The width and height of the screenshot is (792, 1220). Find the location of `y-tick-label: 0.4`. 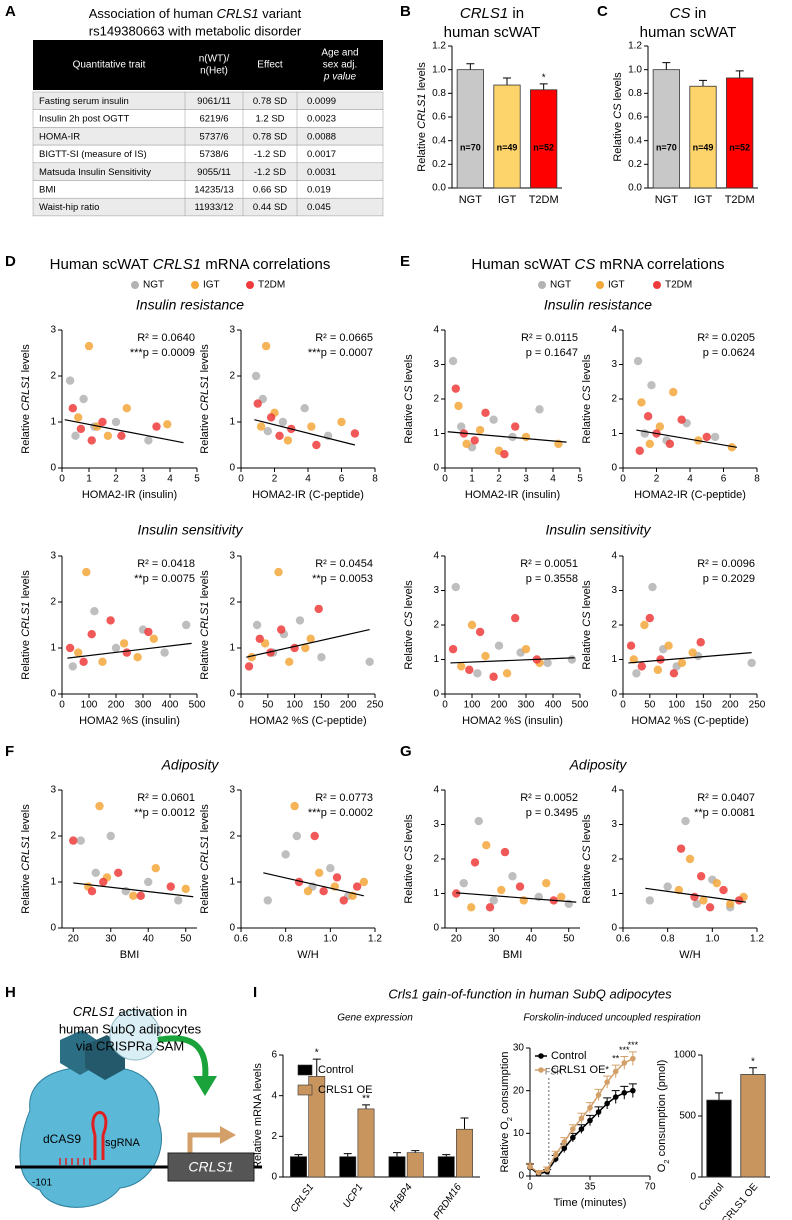

y-tick-label: 0.4 is located at coordinates (635, 140).